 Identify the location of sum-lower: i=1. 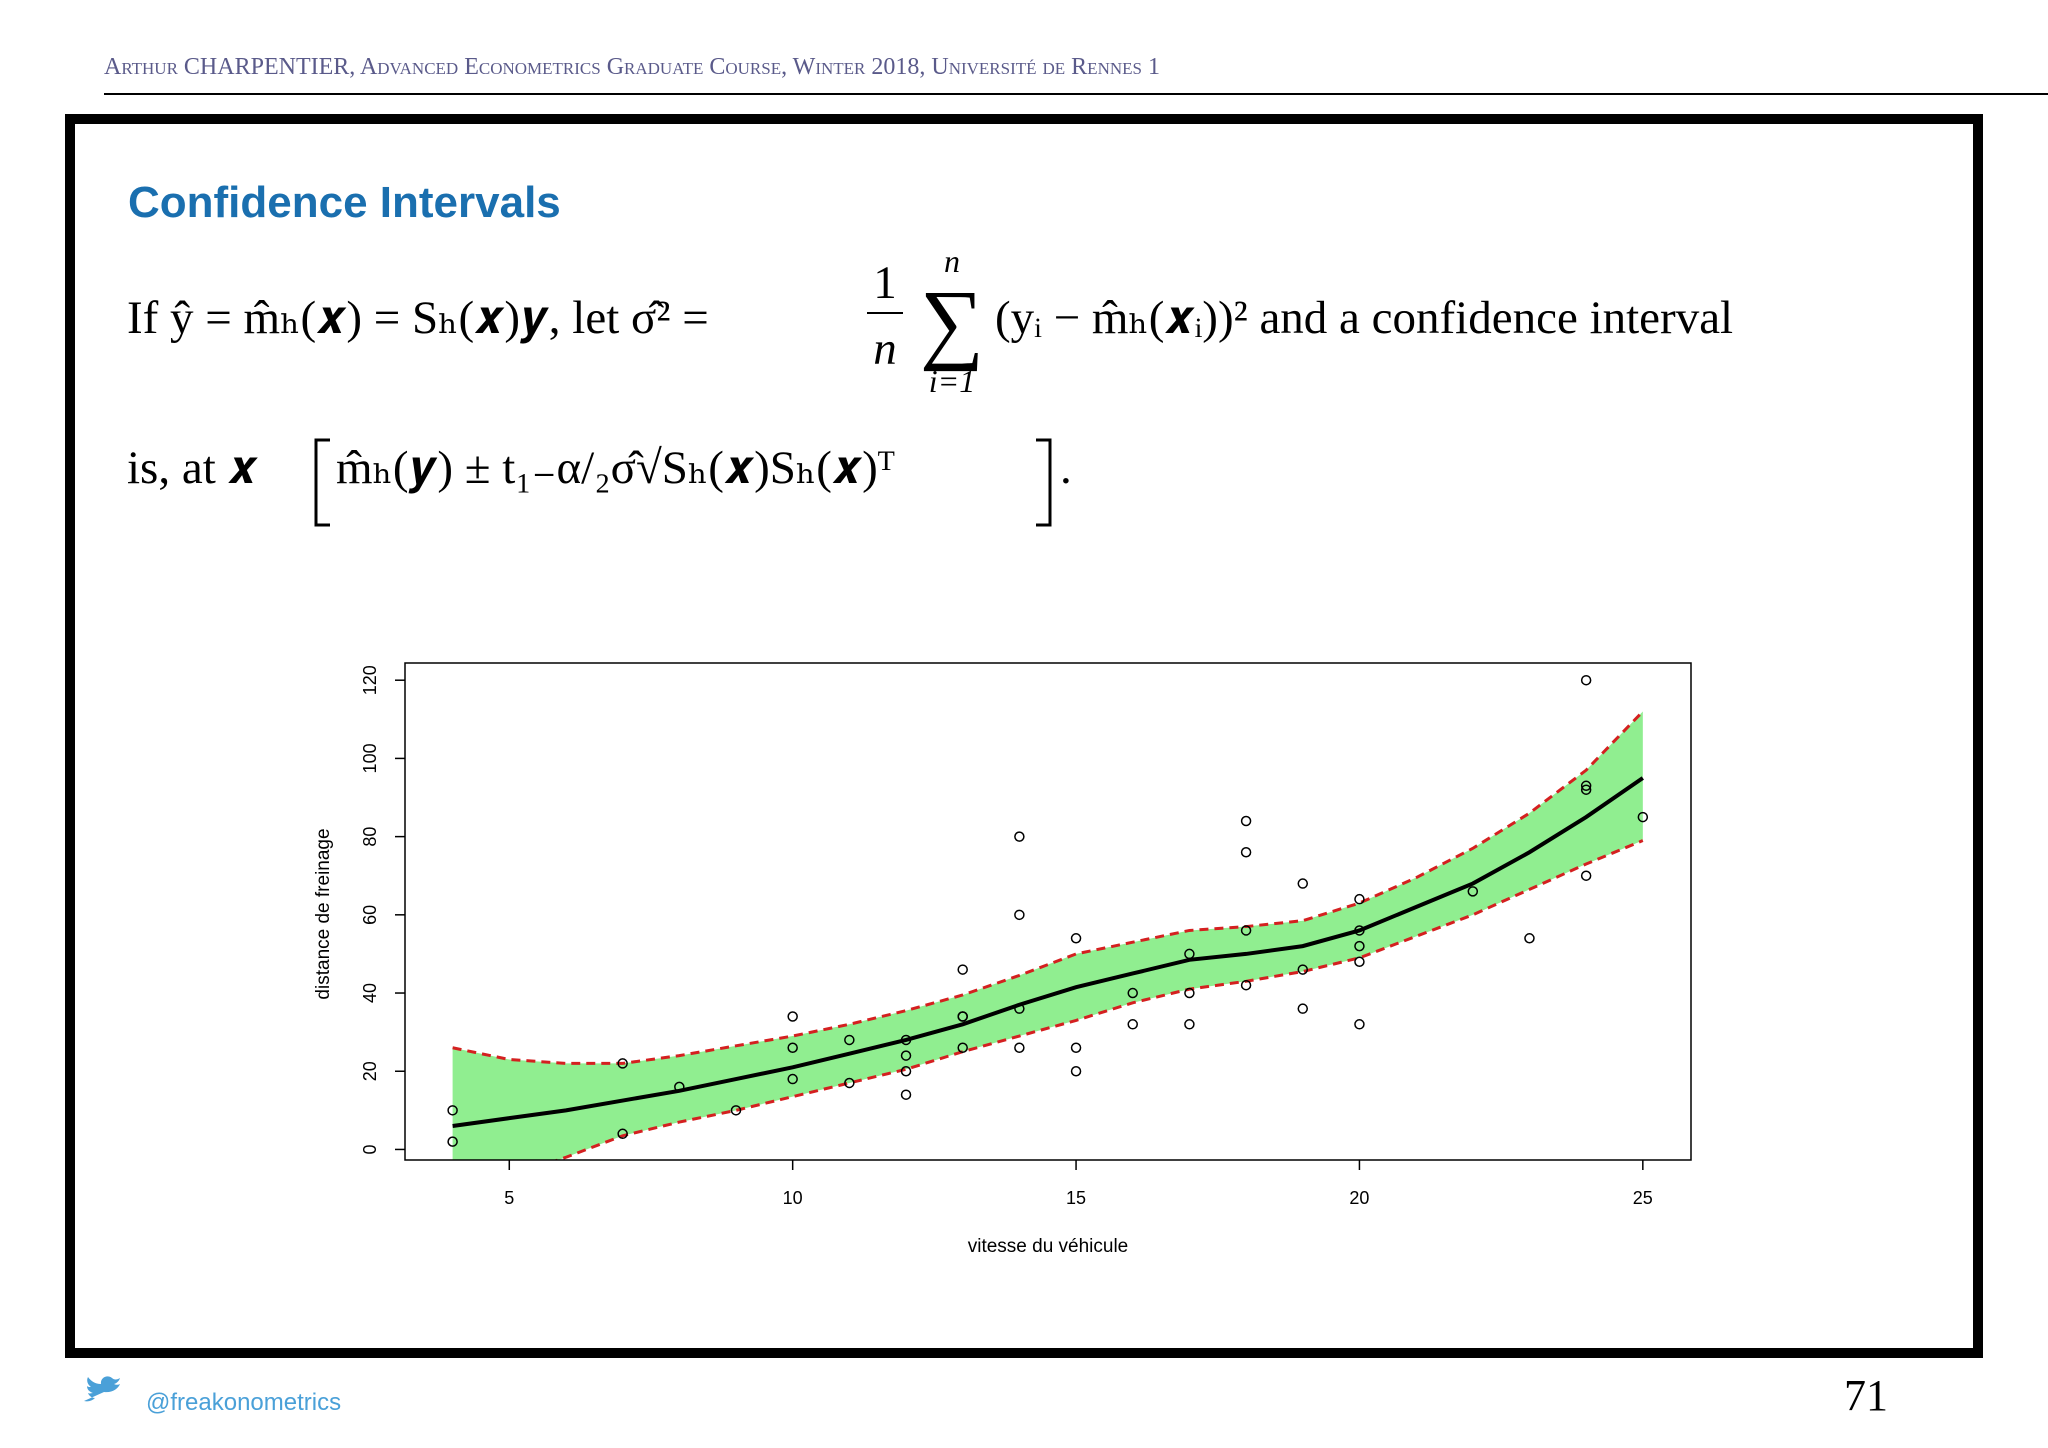
(952, 381).